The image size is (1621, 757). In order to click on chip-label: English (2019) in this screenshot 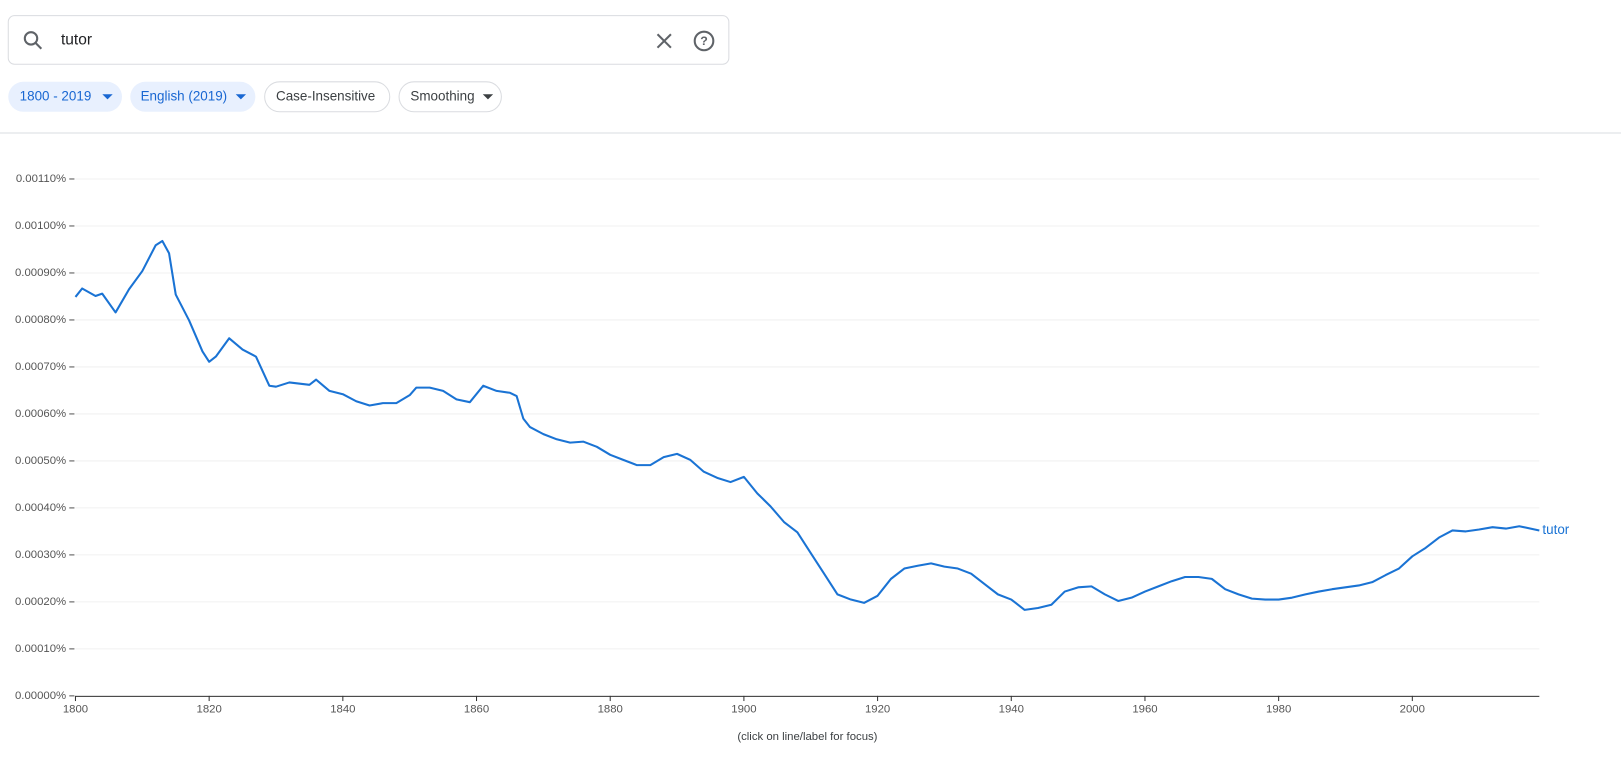, I will do `click(184, 95)`.